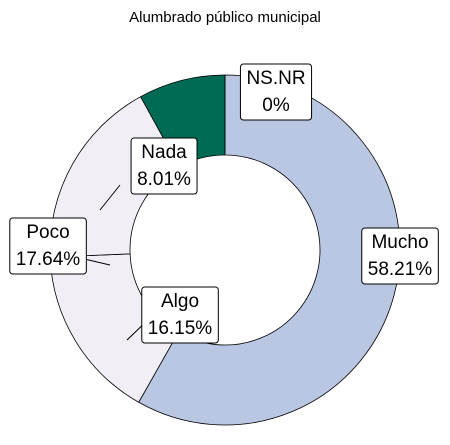 The height and width of the screenshot is (445, 450). What do you see at coordinates (399, 242) in the screenshot?
I see `category-label: Mucho` at bounding box center [399, 242].